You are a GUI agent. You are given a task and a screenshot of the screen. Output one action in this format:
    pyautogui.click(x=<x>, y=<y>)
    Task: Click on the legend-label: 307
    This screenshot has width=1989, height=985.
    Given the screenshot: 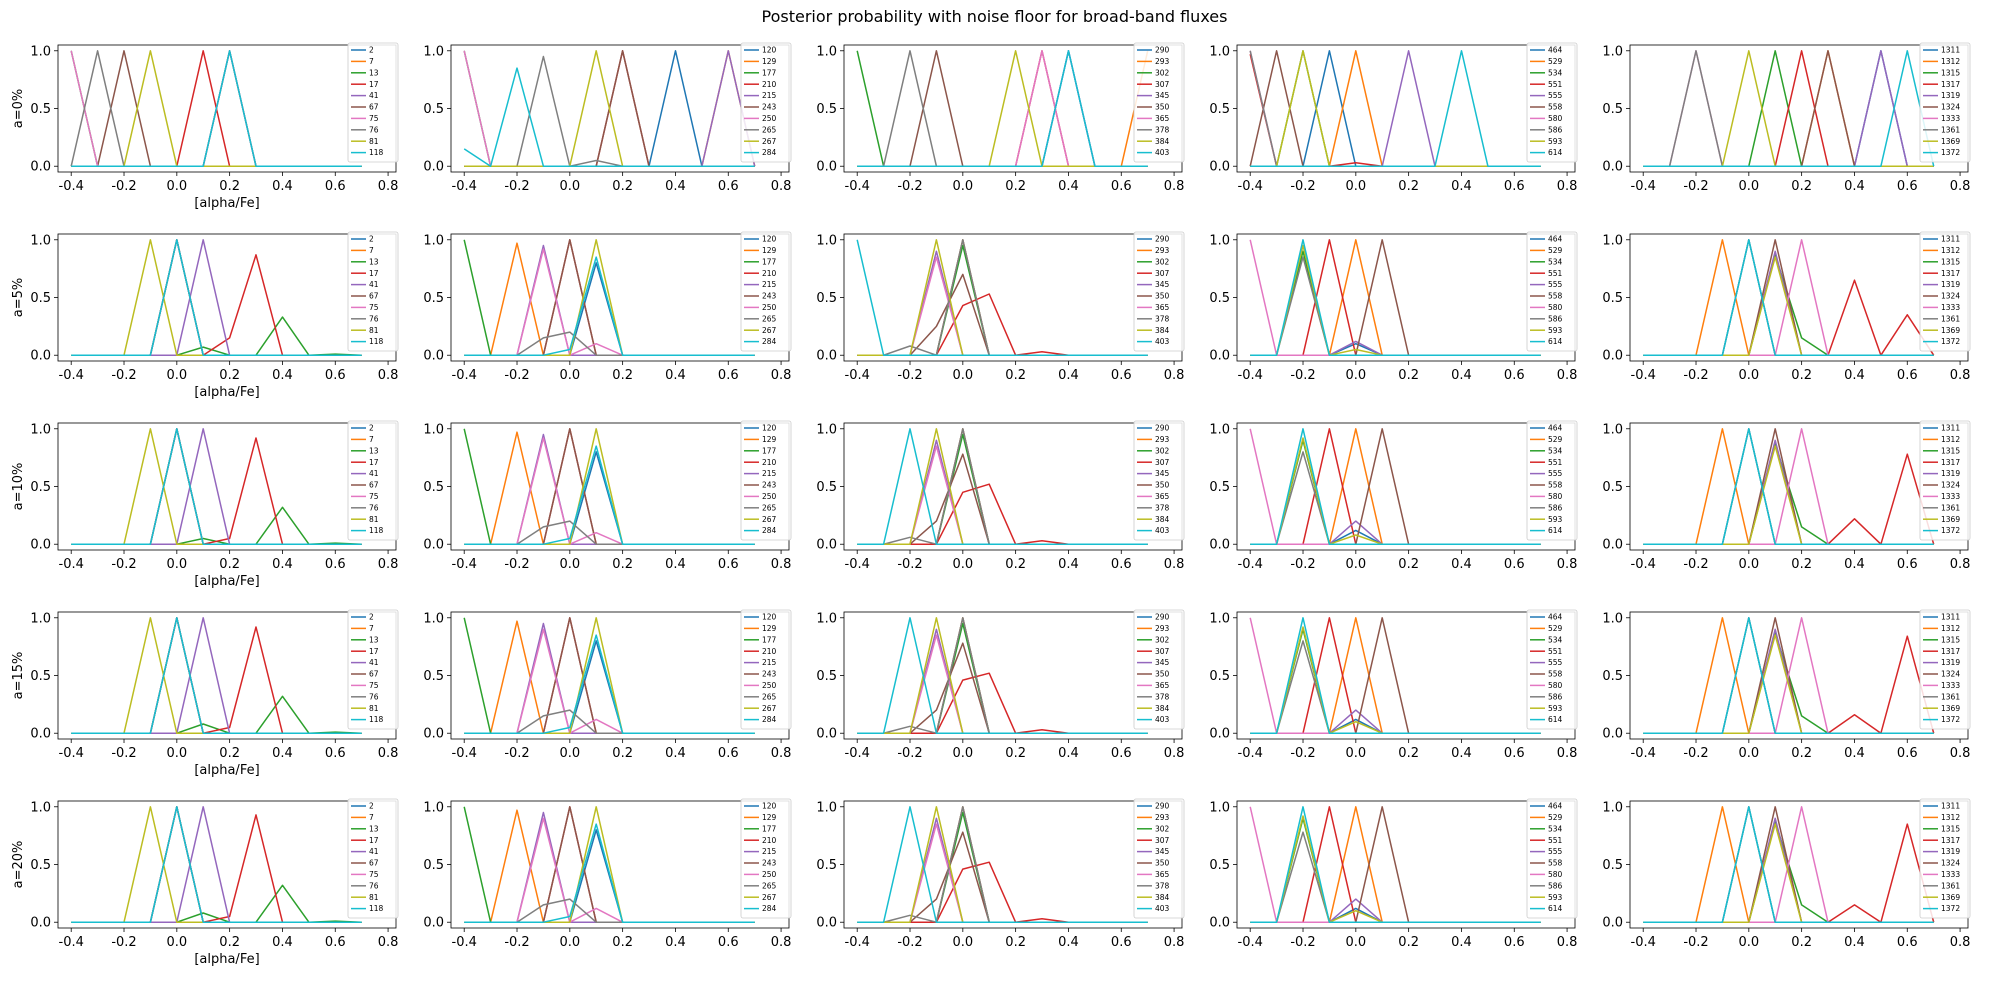 What is the action you would take?
    pyautogui.click(x=1162, y=651)
    